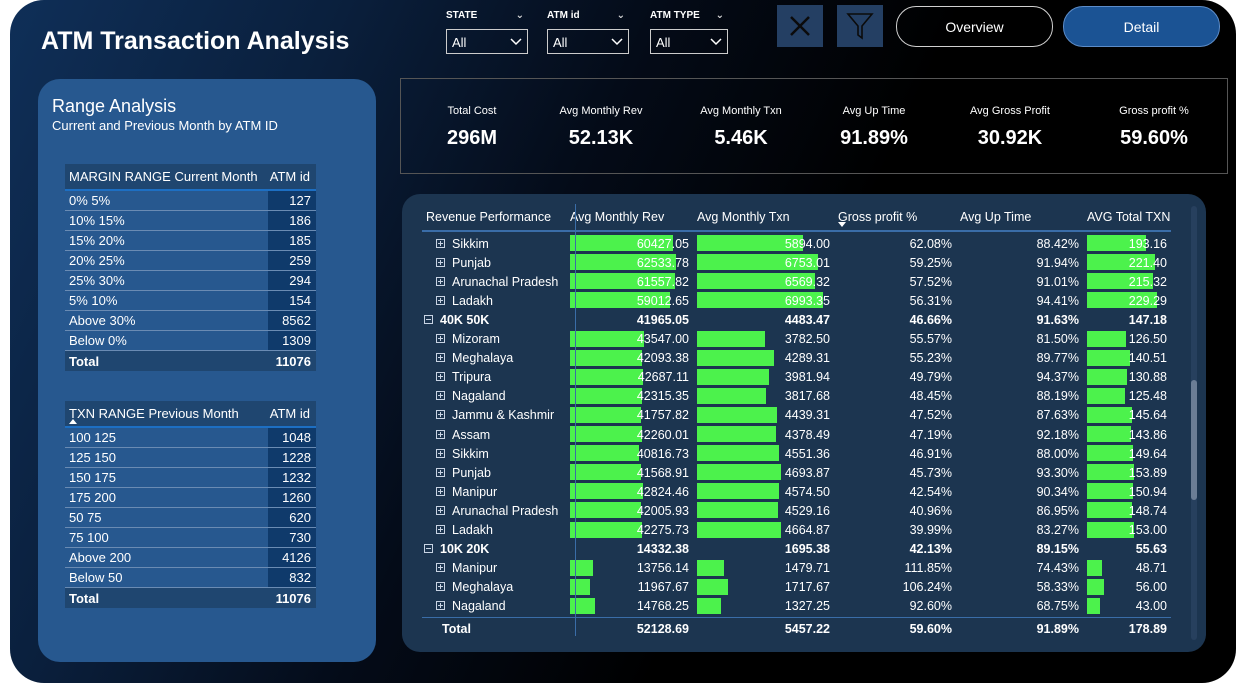 The height and width of the screenshot is (683, 1240). I want to click on detail-button: Detail, so click(1141, 26).